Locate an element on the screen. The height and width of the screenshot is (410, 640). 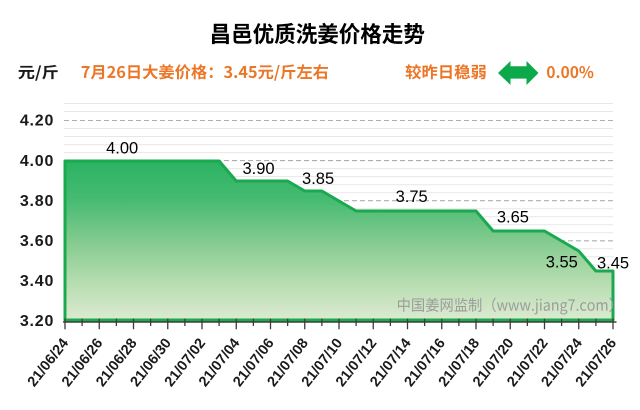
svg-text: 3.40 is located at coordinates (37, 281).